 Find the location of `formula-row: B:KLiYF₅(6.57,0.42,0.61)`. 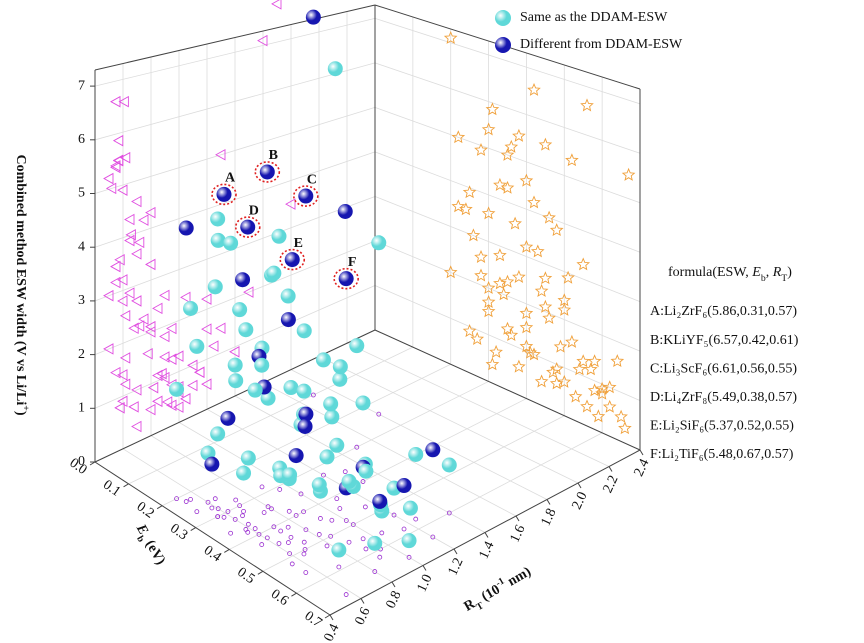

formula-row: B:KLiYF₅(6.57,0.42,0.61) is located at coordinates (724, 340).